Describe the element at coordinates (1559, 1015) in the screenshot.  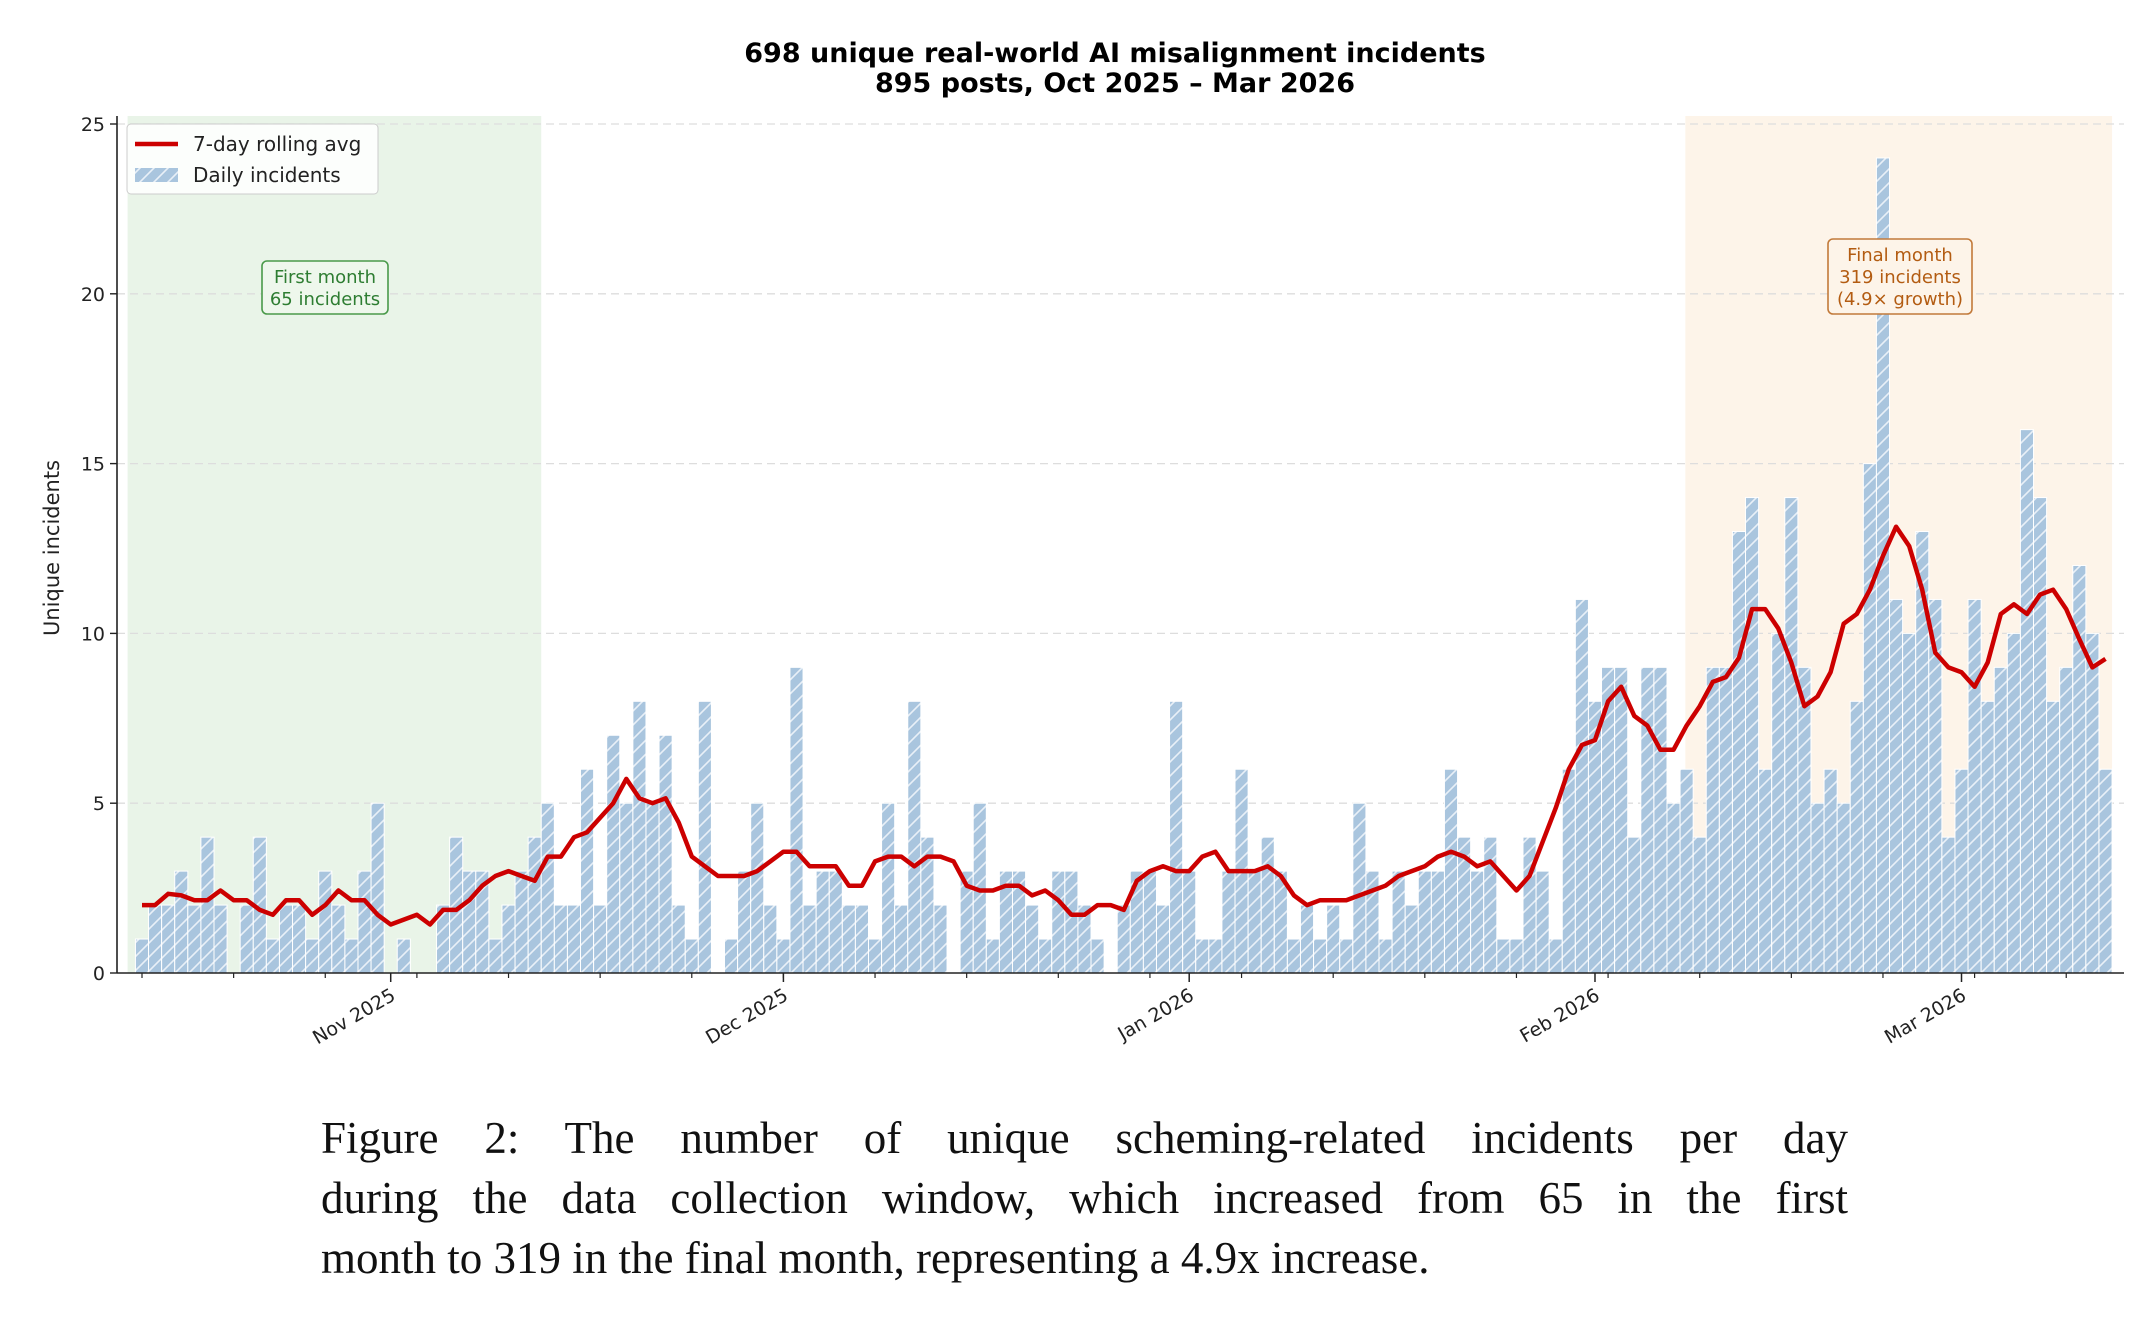
I see `x-tick-label: Feb 2026` at that location.